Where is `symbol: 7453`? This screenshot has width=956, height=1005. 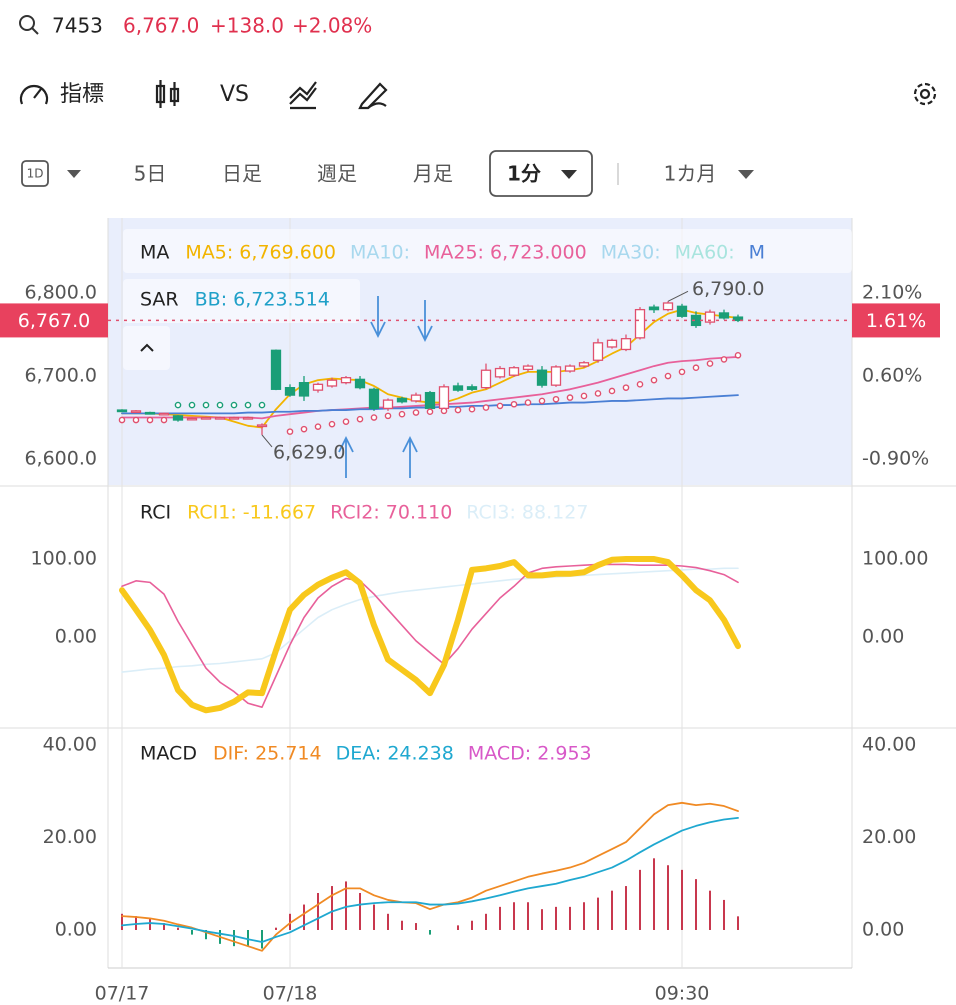 symbol: 7453 is located at coordinates (77, 26).